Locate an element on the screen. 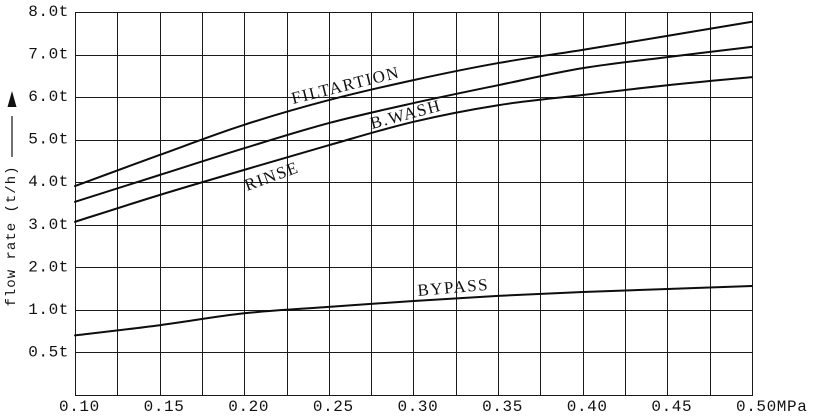 The height and width of the screenshot is (417, 815). y-axis-title-group: flow rate (t/h) is located at coordinates (12, 199).